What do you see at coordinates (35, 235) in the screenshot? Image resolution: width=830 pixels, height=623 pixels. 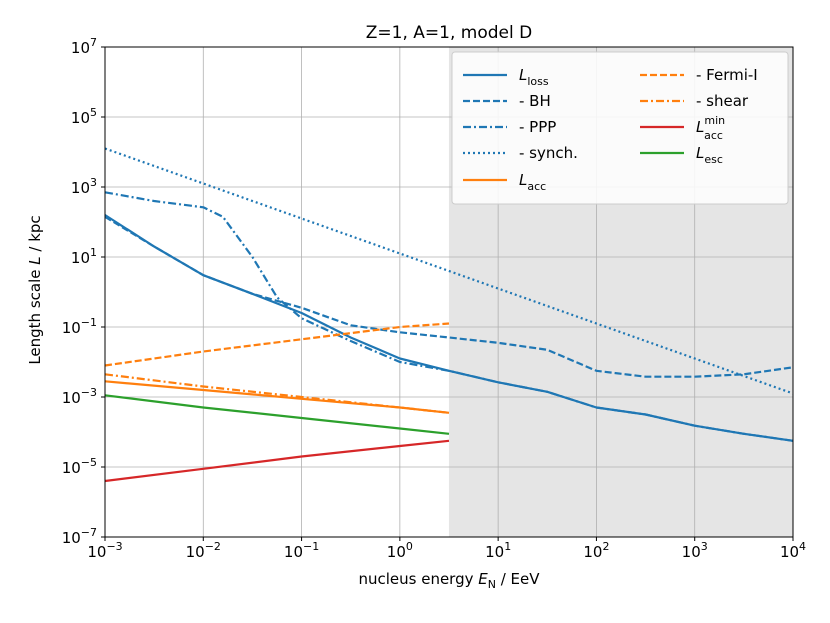 I see `y-axis-label-suffix: / kpc` at bounding box center [35, 235].